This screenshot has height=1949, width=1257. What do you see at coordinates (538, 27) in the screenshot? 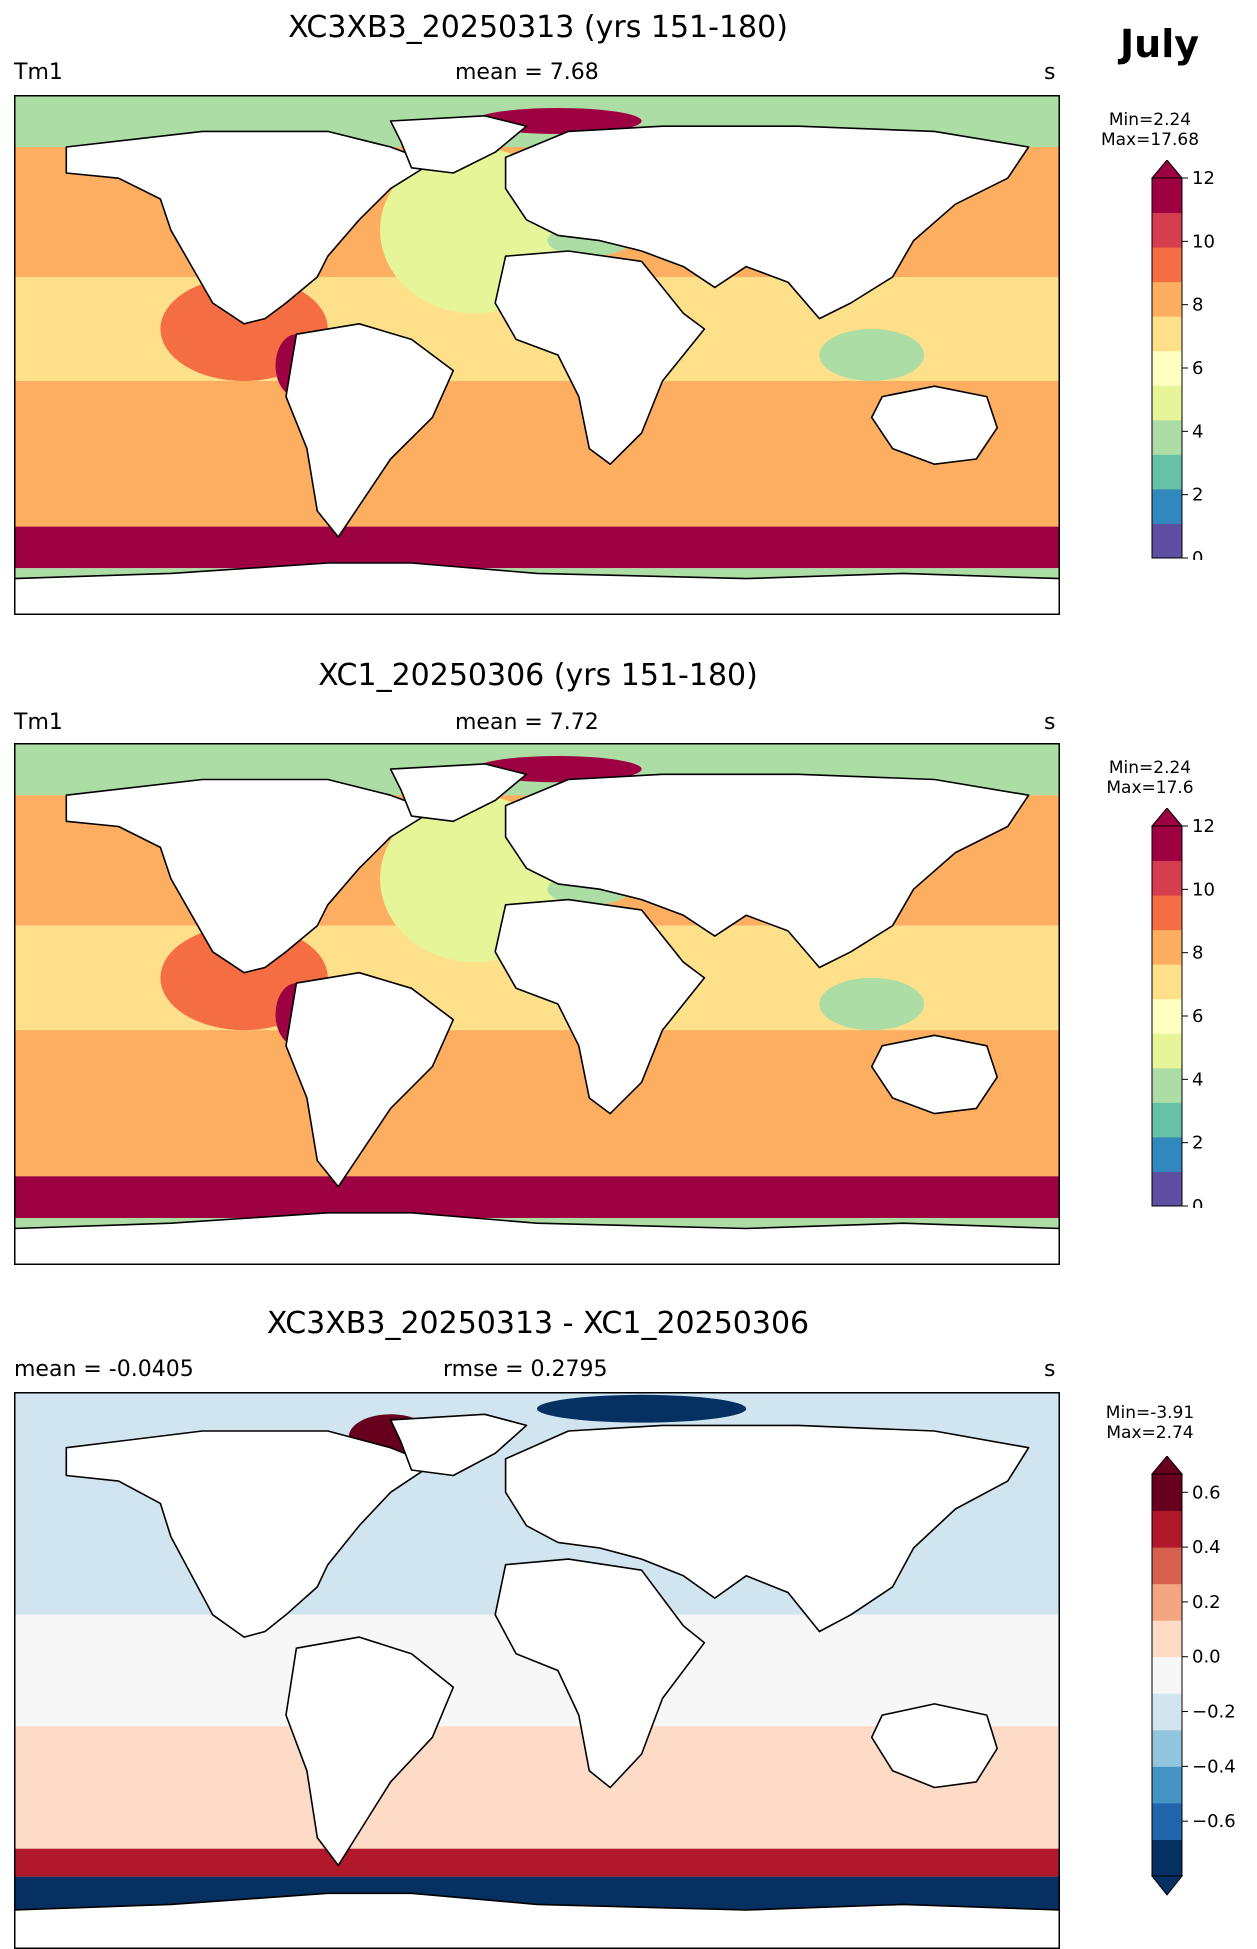
I see `panel-1-title: XC3XB3_20250313 (yrs 151-180)` at bounding box center [538, 27].